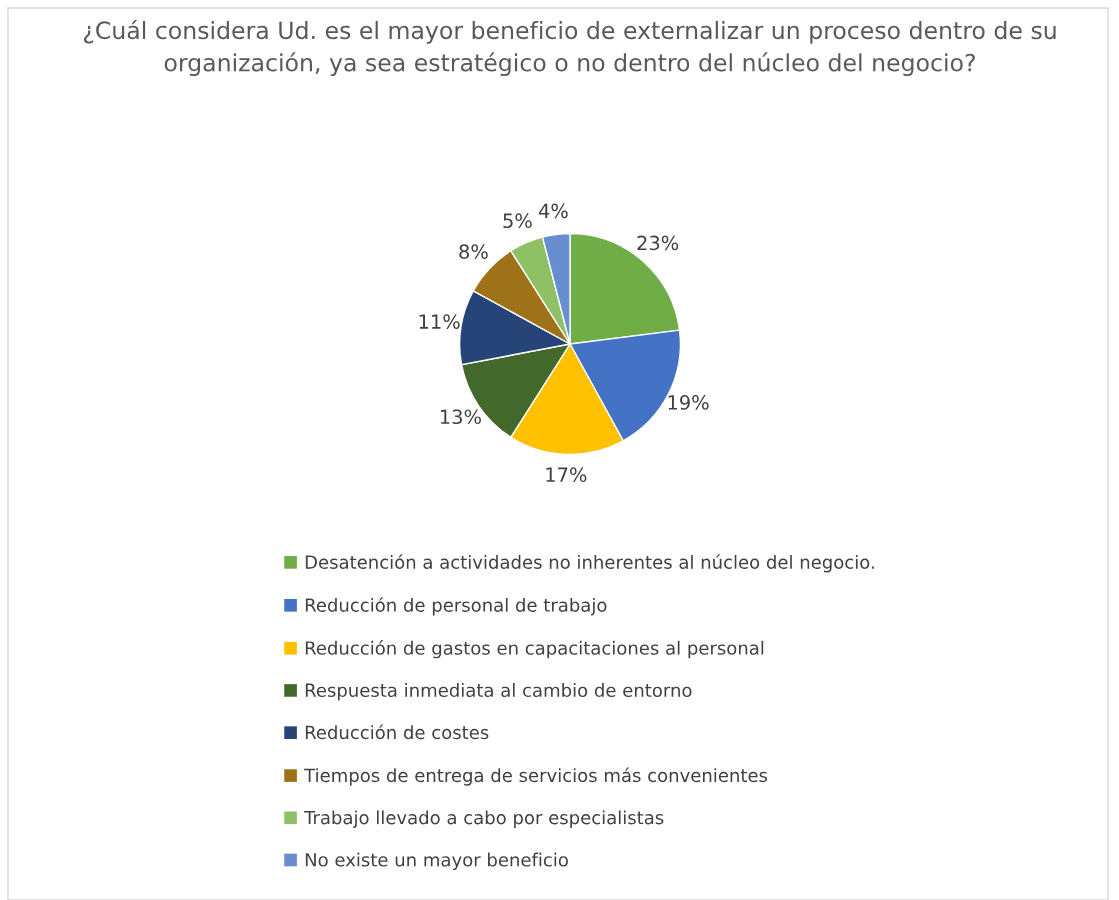  I want to click on legend-label: Reducción de gastos en capacitaciones al personal, so click(534, 649).